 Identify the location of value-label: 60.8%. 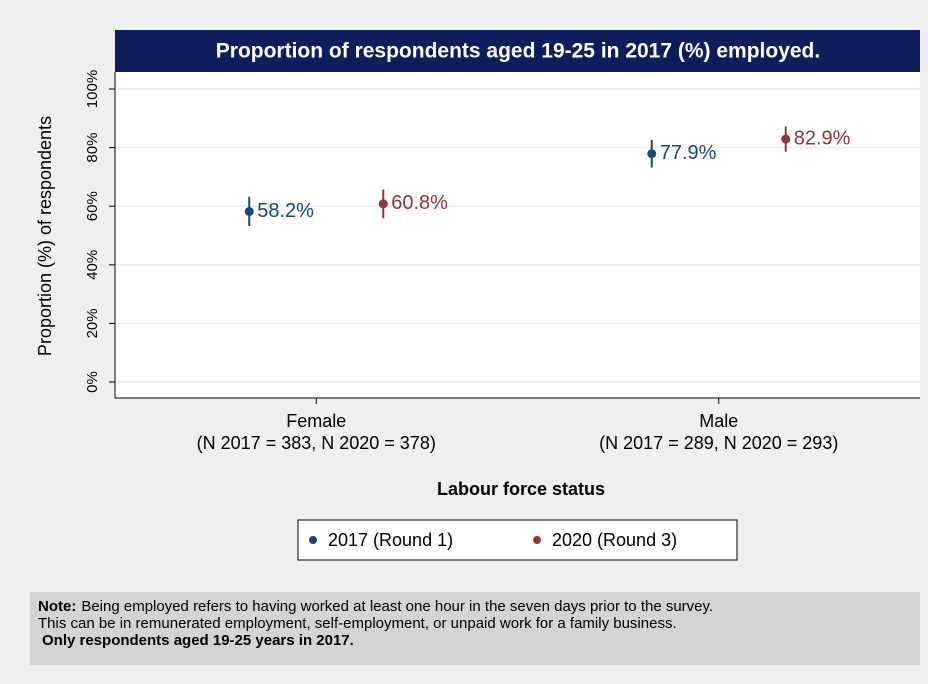
(419, 203).